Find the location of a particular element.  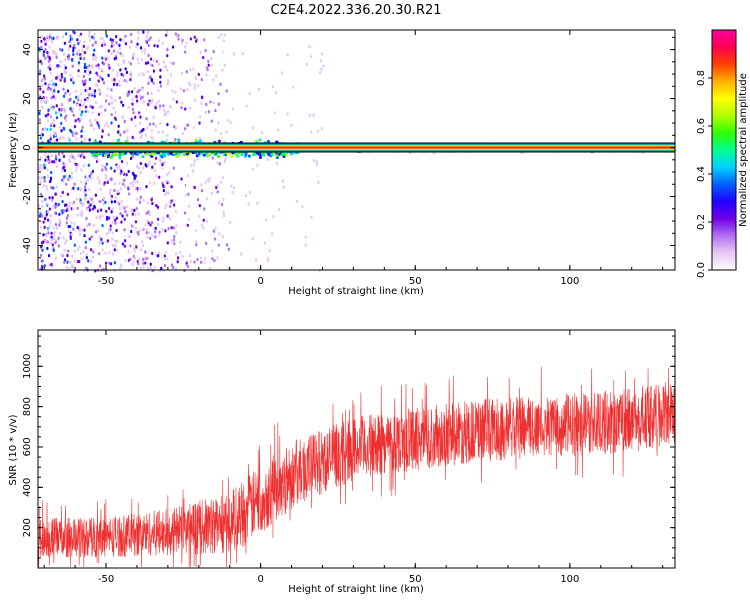

spectrogram-x-label: Height of straight line (km) is located at coordinates (356, 291).